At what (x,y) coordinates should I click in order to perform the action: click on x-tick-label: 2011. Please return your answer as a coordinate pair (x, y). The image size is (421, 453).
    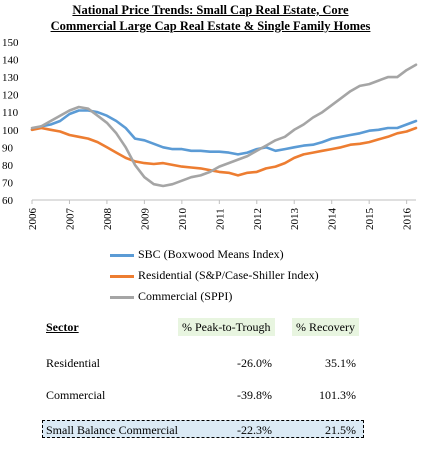
    Looking at the image, I should click on (220, 219).